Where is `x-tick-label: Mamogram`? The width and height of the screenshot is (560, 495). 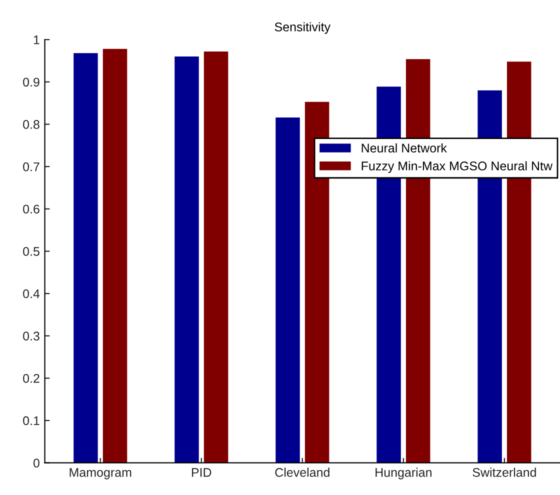 x-tick-label: Mamogram is located at coordinates (101, 474).